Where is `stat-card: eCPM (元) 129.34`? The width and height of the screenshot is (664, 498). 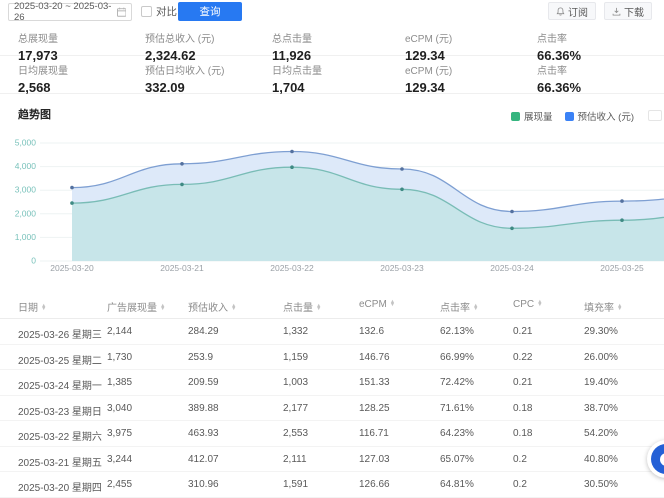
stat-card: eCPM (元) 129.34 is located at coordinates (428, 78).